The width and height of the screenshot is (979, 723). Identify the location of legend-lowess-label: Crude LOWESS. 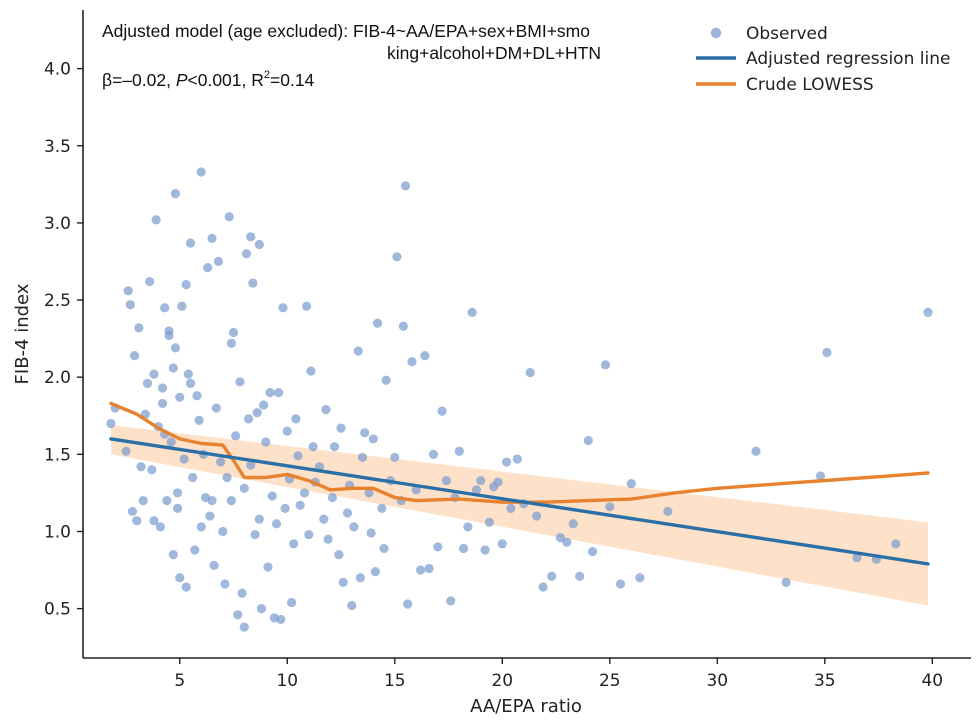
(810, 85).